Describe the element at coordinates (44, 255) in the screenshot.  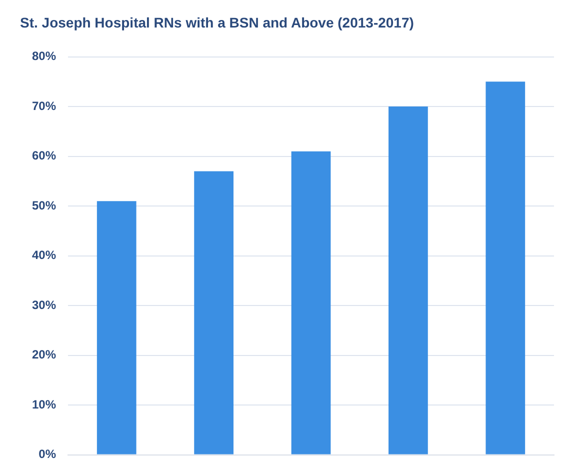
I see `y-tick-label: 40%` at that location.